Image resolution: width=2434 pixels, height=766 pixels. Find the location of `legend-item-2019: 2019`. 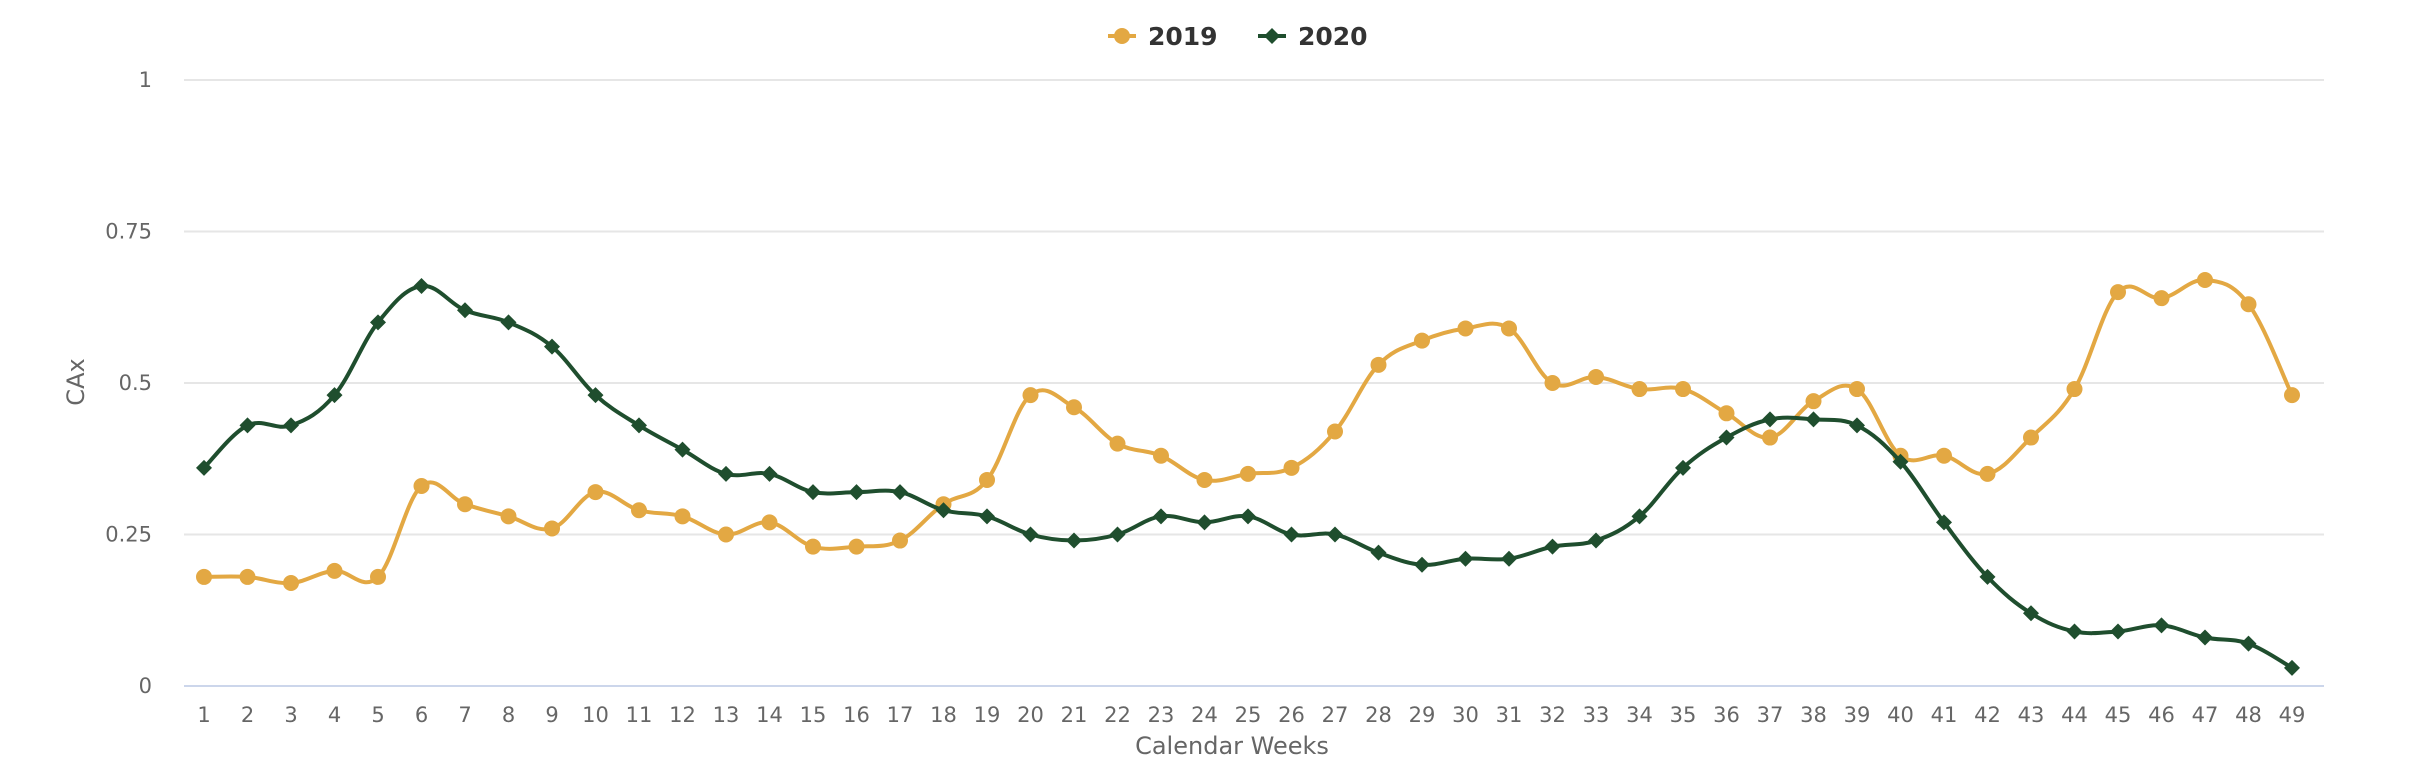

legend-item-2019: 2019 is located at coordinates (1163, 36).